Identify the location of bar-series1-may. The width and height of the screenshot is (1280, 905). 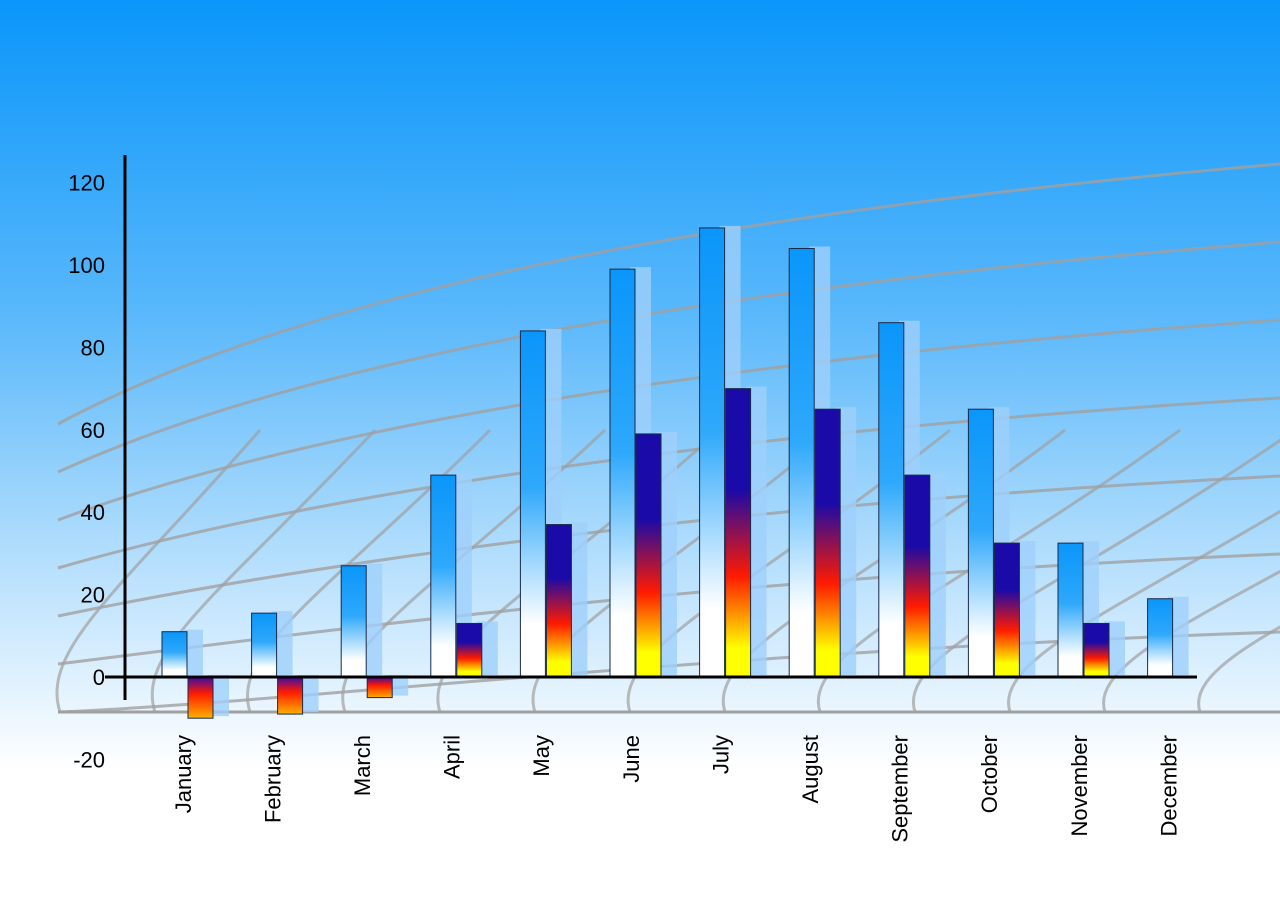
(532, 504).